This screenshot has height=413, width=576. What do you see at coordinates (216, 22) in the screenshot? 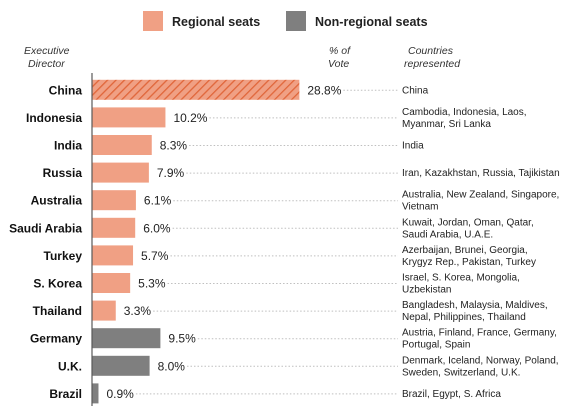
I see `legend-regional-label: Regional seats` at bounding box center [216, 22].